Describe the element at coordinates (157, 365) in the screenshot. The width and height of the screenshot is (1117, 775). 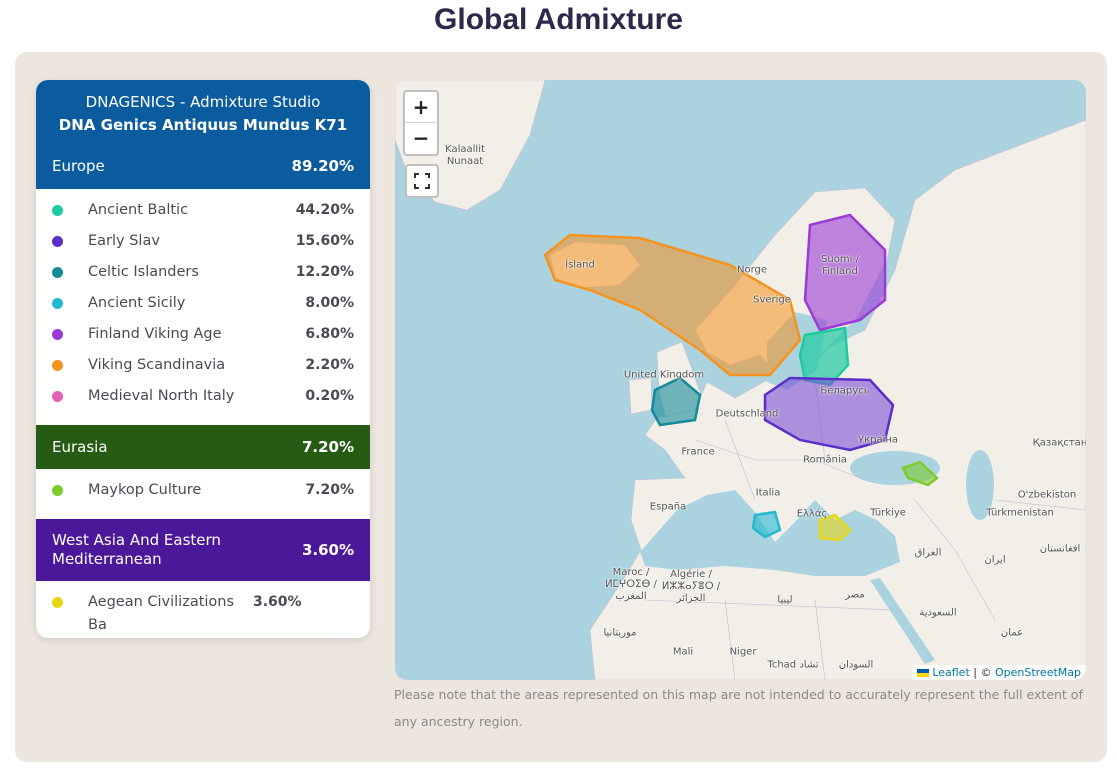
I see `ancestry-name: Viking Scandinavia` at that location.